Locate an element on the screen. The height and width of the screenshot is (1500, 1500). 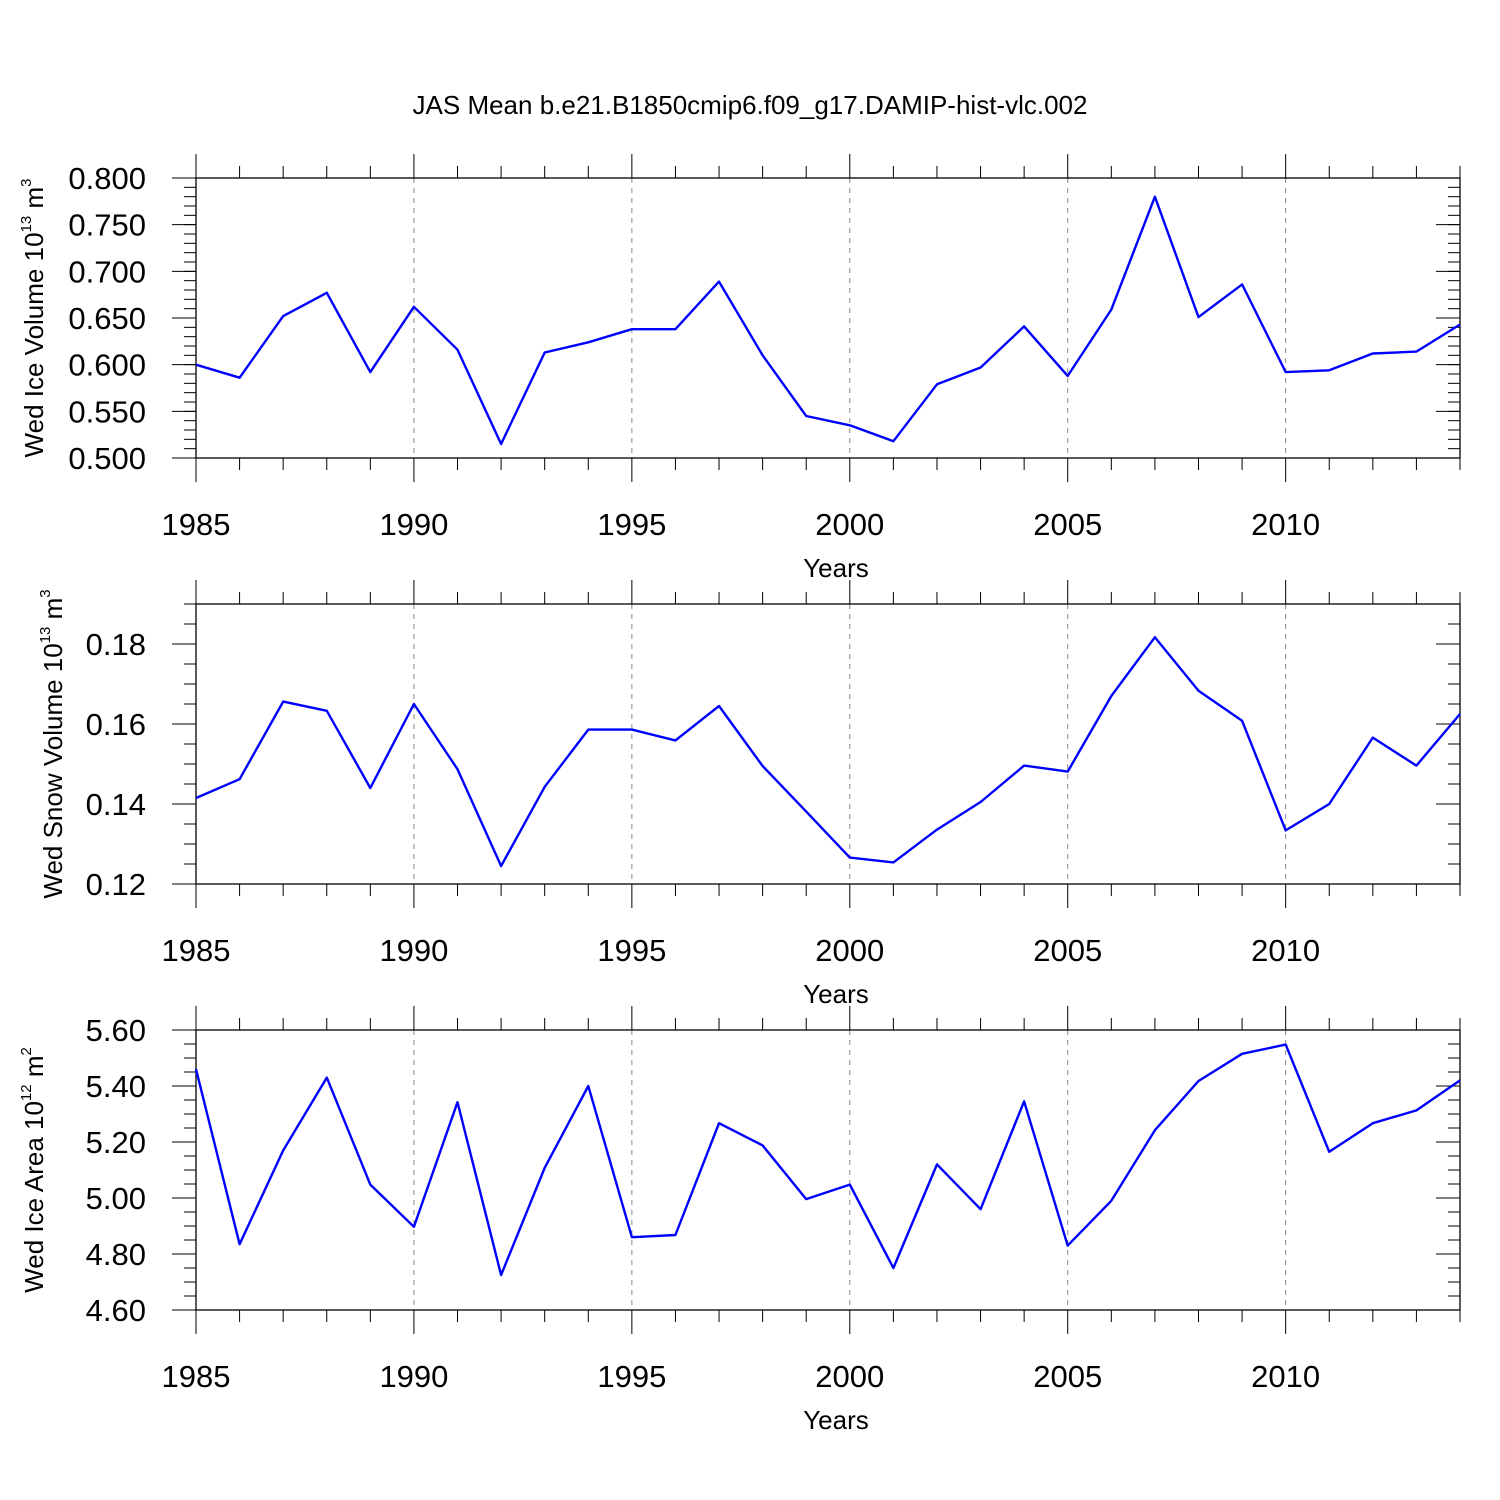
y-tick-label: 5.60 is located at coordinates (116, 1030).